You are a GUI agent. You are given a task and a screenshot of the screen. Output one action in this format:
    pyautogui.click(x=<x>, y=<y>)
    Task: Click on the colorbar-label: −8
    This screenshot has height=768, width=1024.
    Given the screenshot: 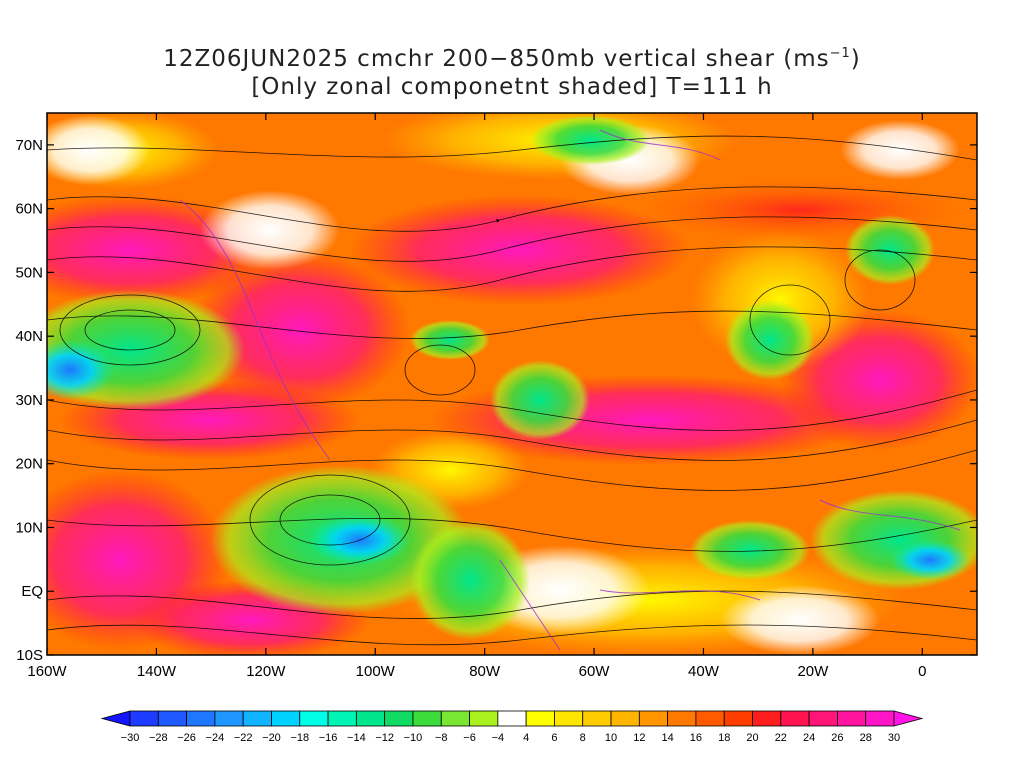 What is the action you would take?
    pyautogui.click(x=441, y=738)
    